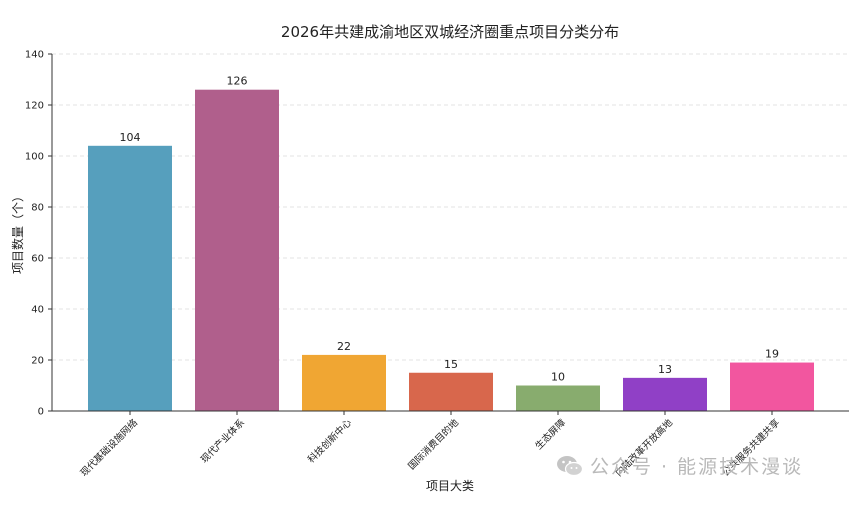 The height and width of the screenshot is (509, 859). I want to click on x-axis-label: 项目大类, so click(450, 486).